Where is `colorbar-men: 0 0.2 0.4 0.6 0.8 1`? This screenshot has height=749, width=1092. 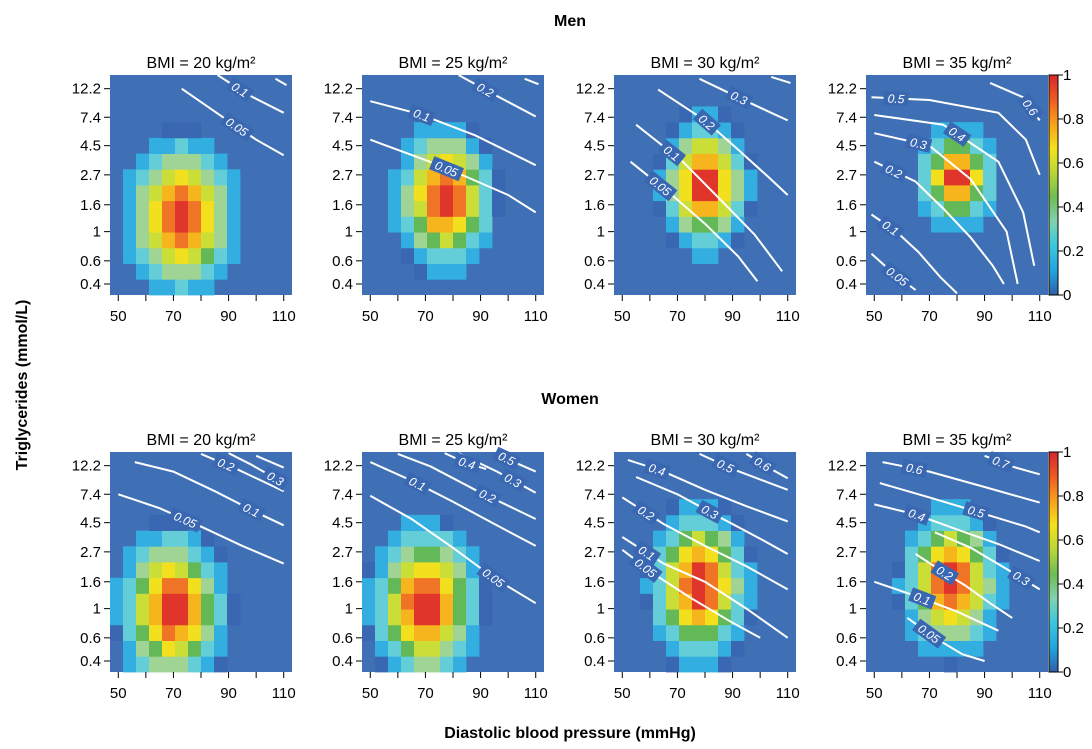
colorbar-men: 0 0.2 0.4 0.6 0.8 1 is located at coordinates (1066, 185).